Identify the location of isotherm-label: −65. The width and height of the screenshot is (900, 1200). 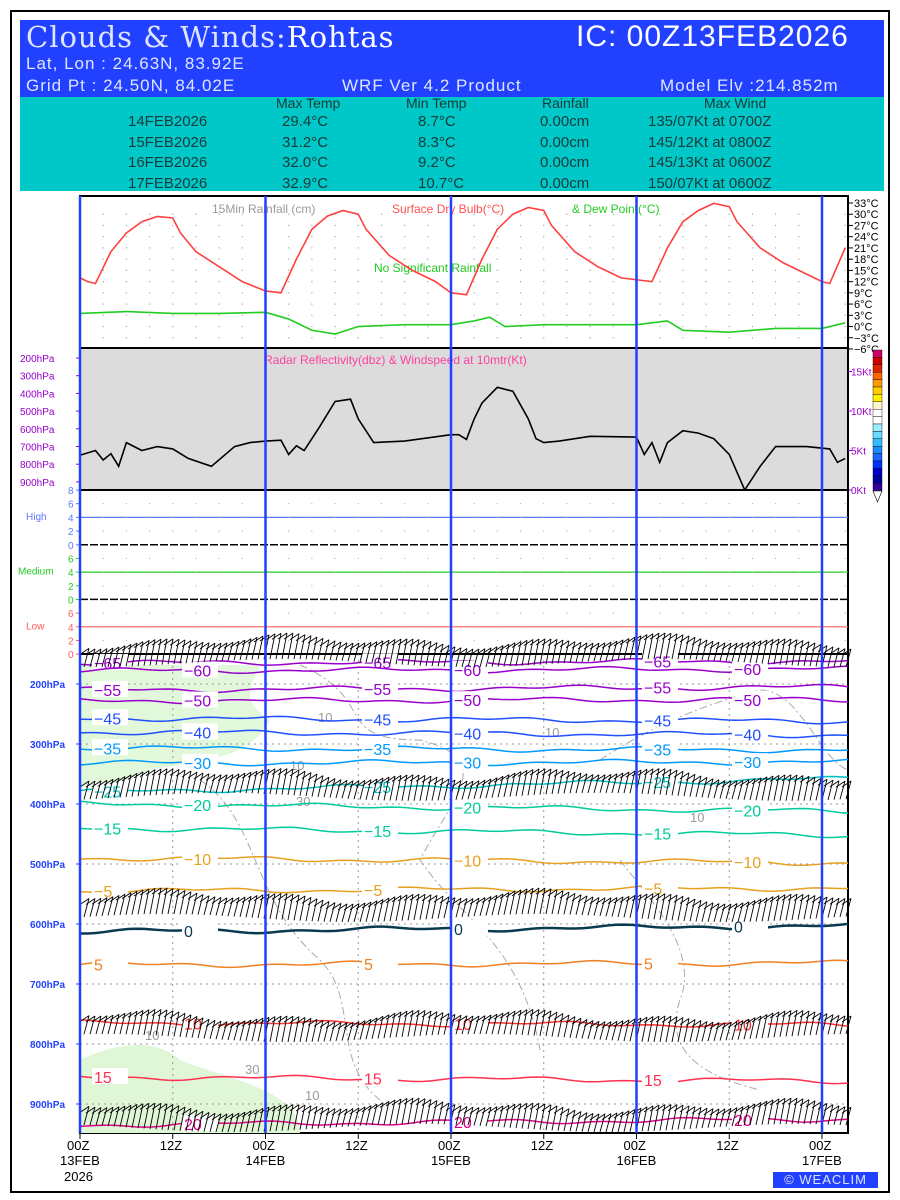
(377, 663).